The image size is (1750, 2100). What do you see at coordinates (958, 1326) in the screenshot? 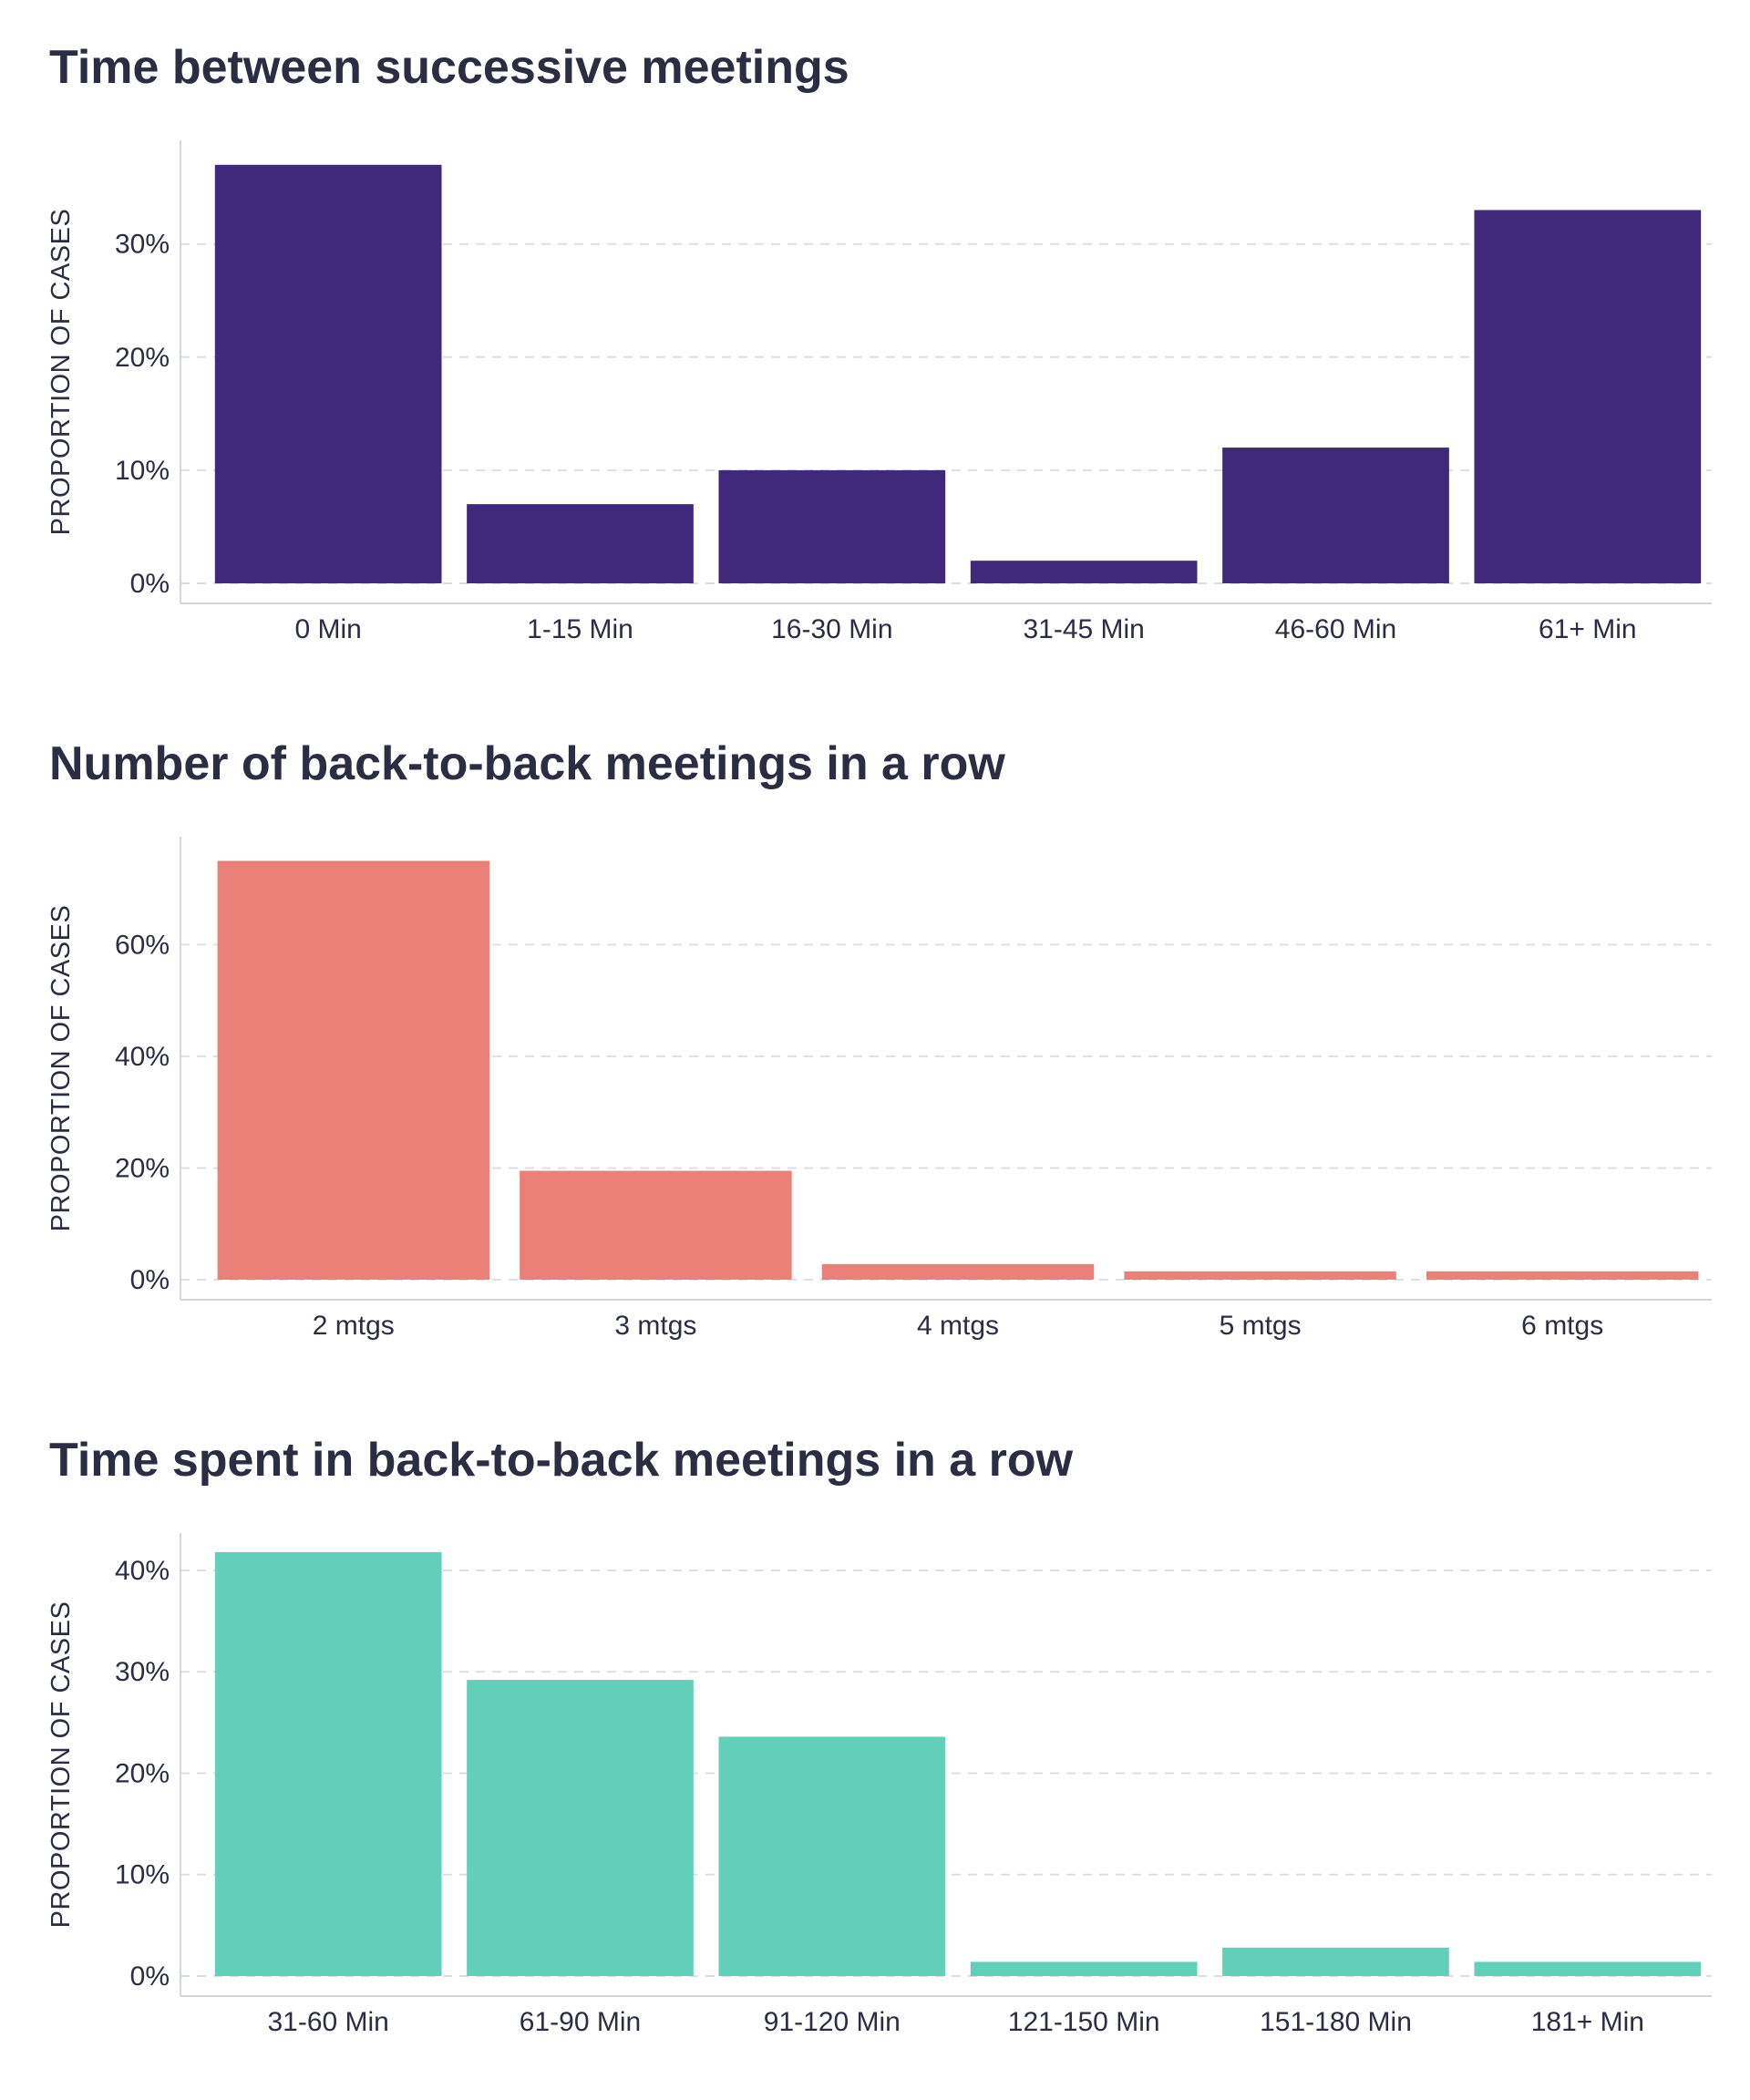
I see `x-tick-label: 4 mtgs` at bounding box center [958, 1326].